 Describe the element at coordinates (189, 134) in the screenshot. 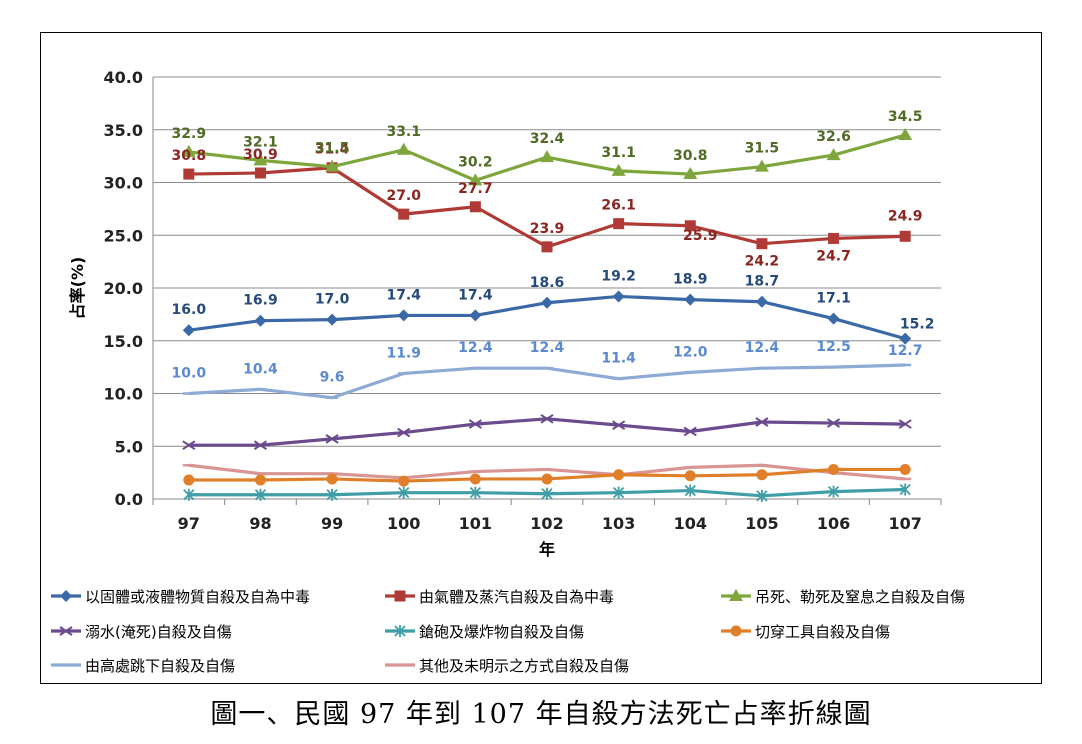

I see `data-label: 32.9` at that location.